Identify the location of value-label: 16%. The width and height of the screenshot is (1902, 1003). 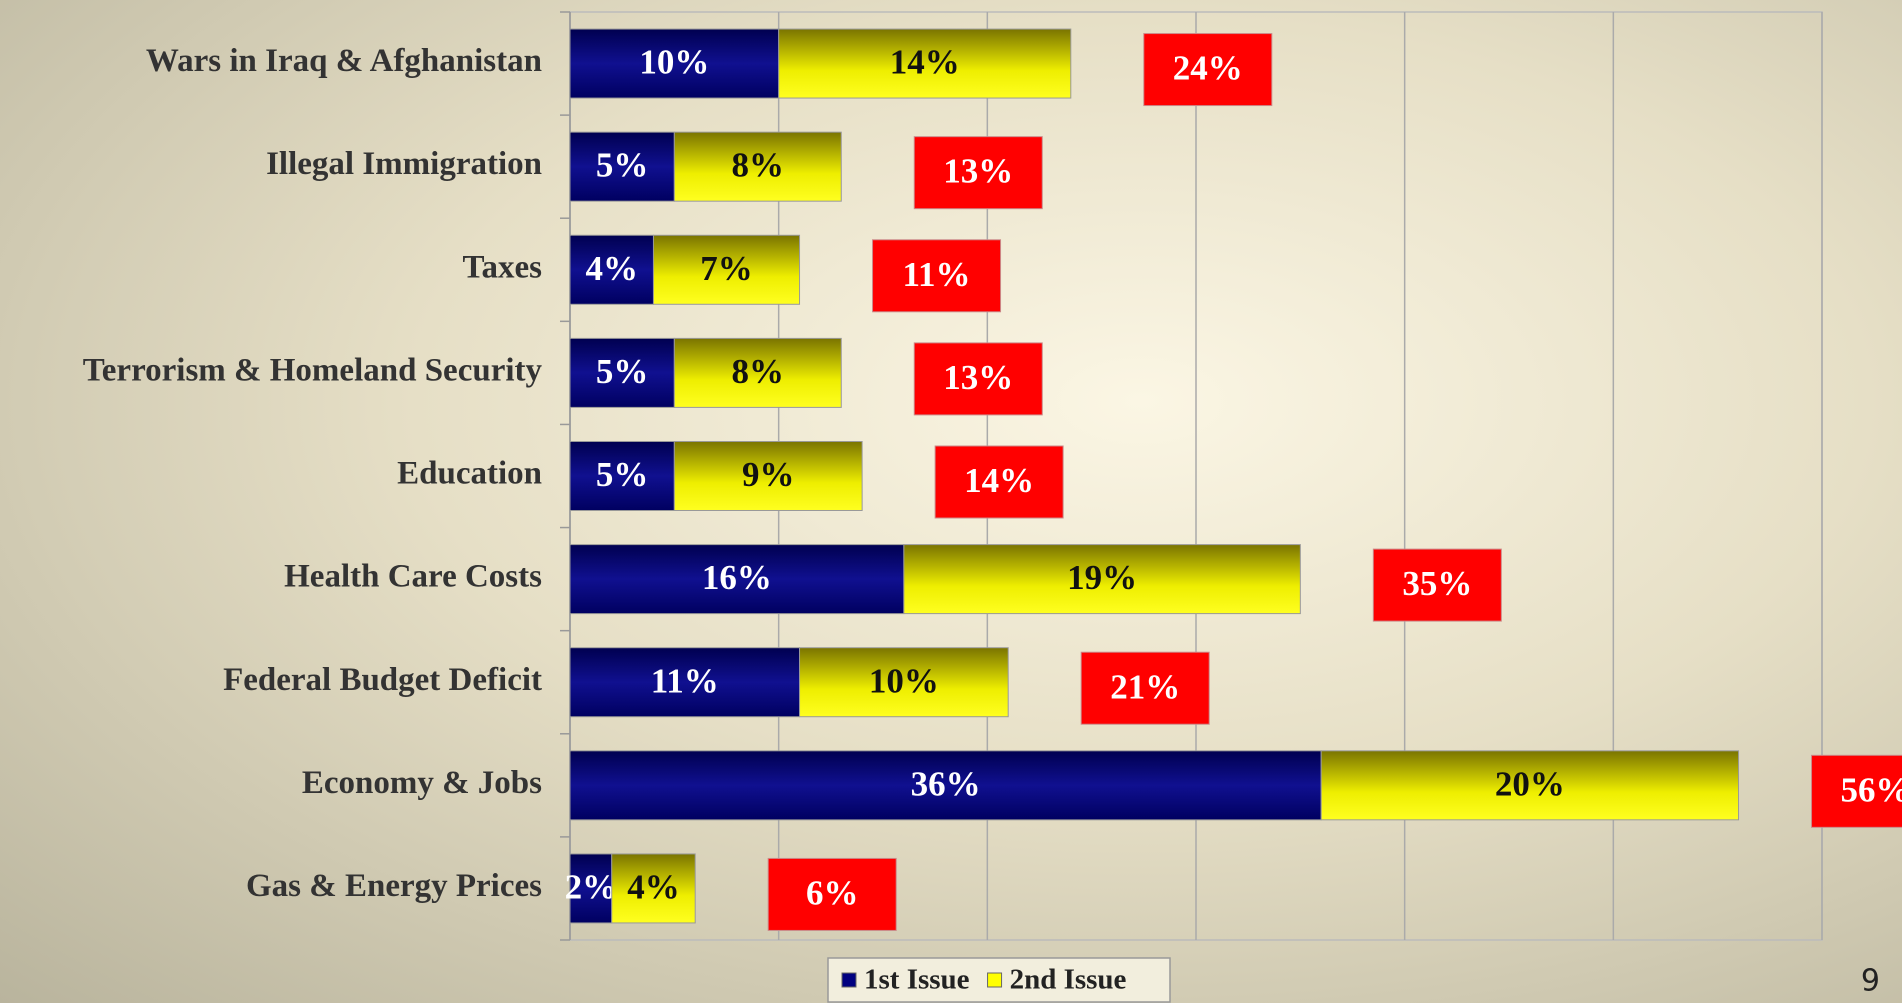
(737, 577).